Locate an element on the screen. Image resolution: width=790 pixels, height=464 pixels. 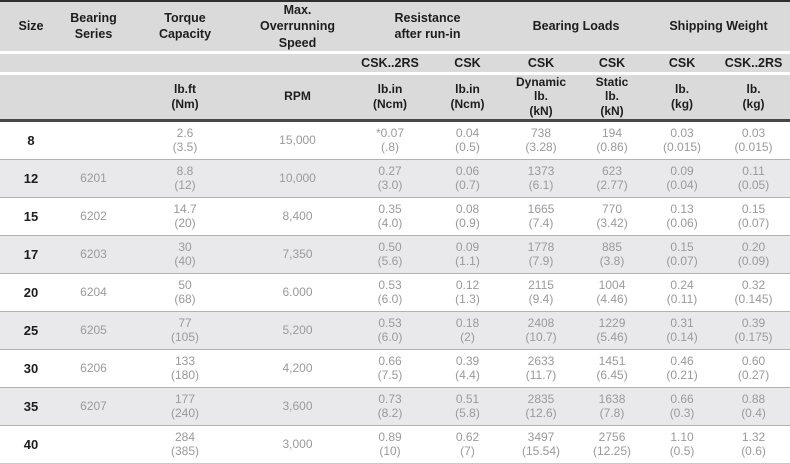
cell-series: 6206 is located at coordinates (93, 368).